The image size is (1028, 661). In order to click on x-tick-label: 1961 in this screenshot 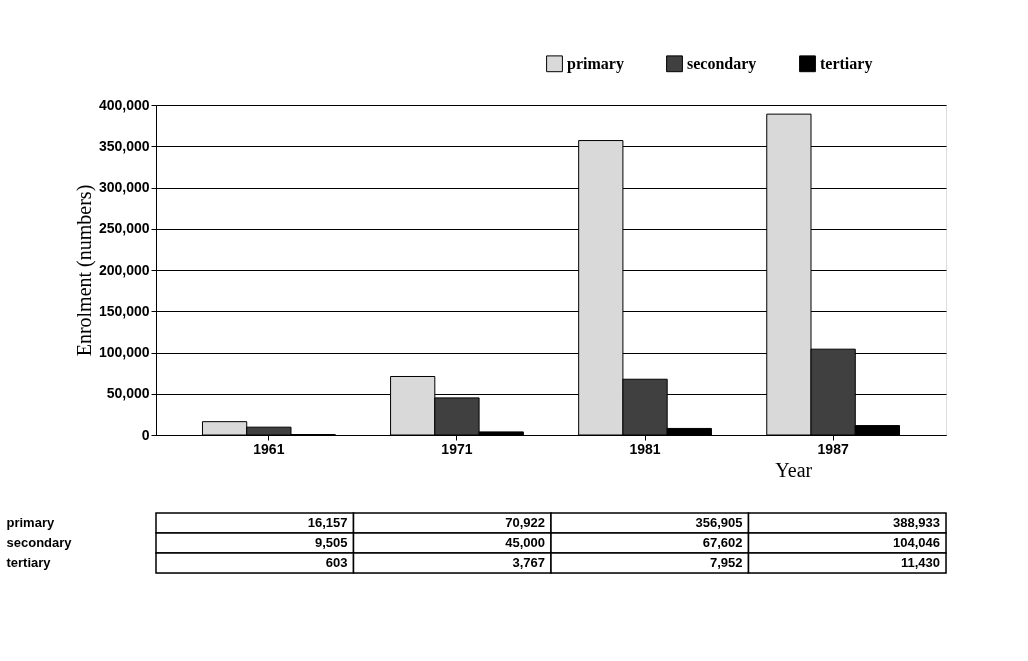, I will do `click(269, 448)`.